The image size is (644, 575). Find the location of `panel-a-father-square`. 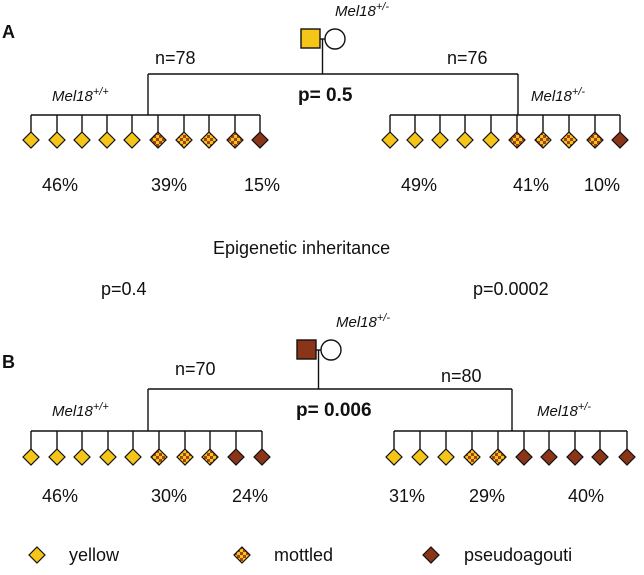

panel-a-father-square is located at coordinates (310, 38).